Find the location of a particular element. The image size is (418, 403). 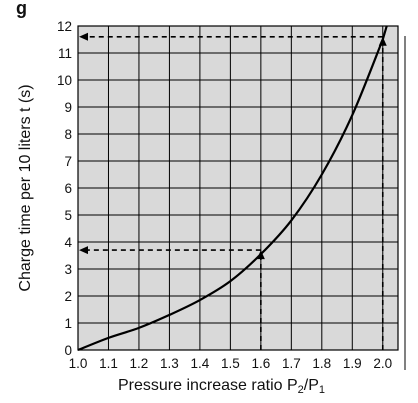

x-axis-label-main: Pressure increase ratio P is located at coordinates (208, 385).